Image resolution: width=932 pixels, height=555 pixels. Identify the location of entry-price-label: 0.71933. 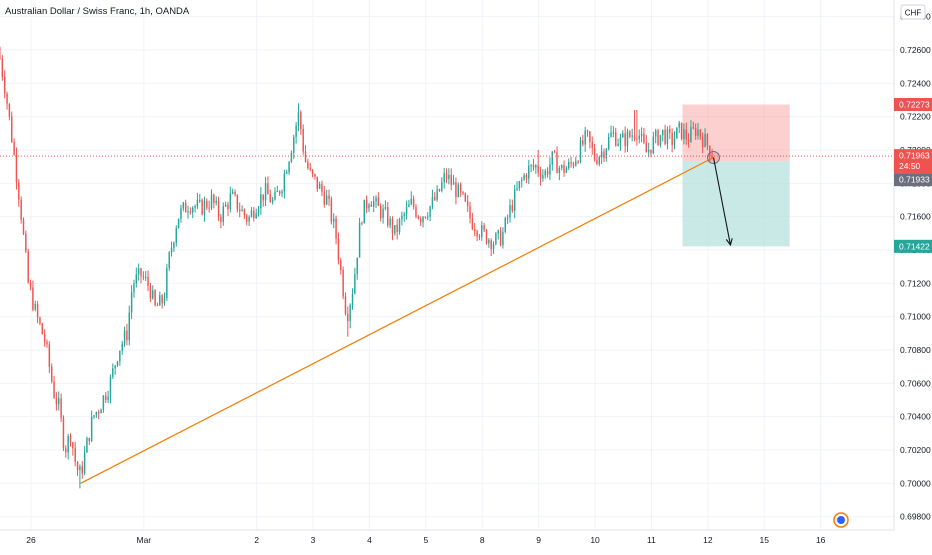
(914, 180).